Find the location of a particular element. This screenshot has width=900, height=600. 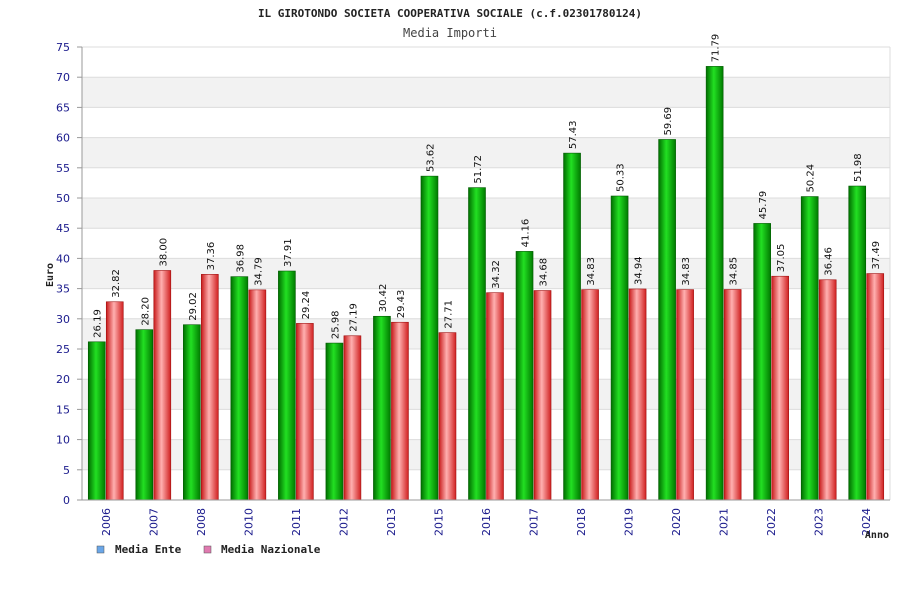

bar-media-ente-2010 is located at coordinates (239, 388).